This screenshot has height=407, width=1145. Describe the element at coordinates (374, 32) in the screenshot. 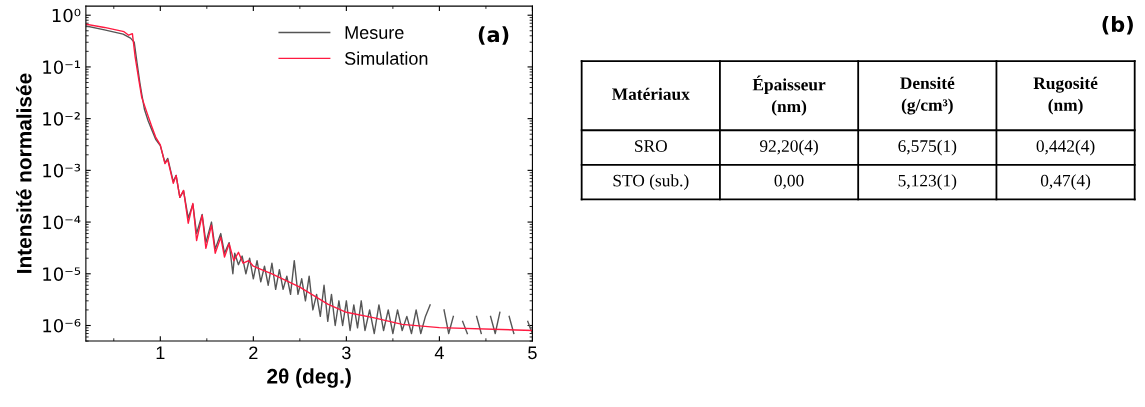

I see `legend-label: Mesure` at that location.